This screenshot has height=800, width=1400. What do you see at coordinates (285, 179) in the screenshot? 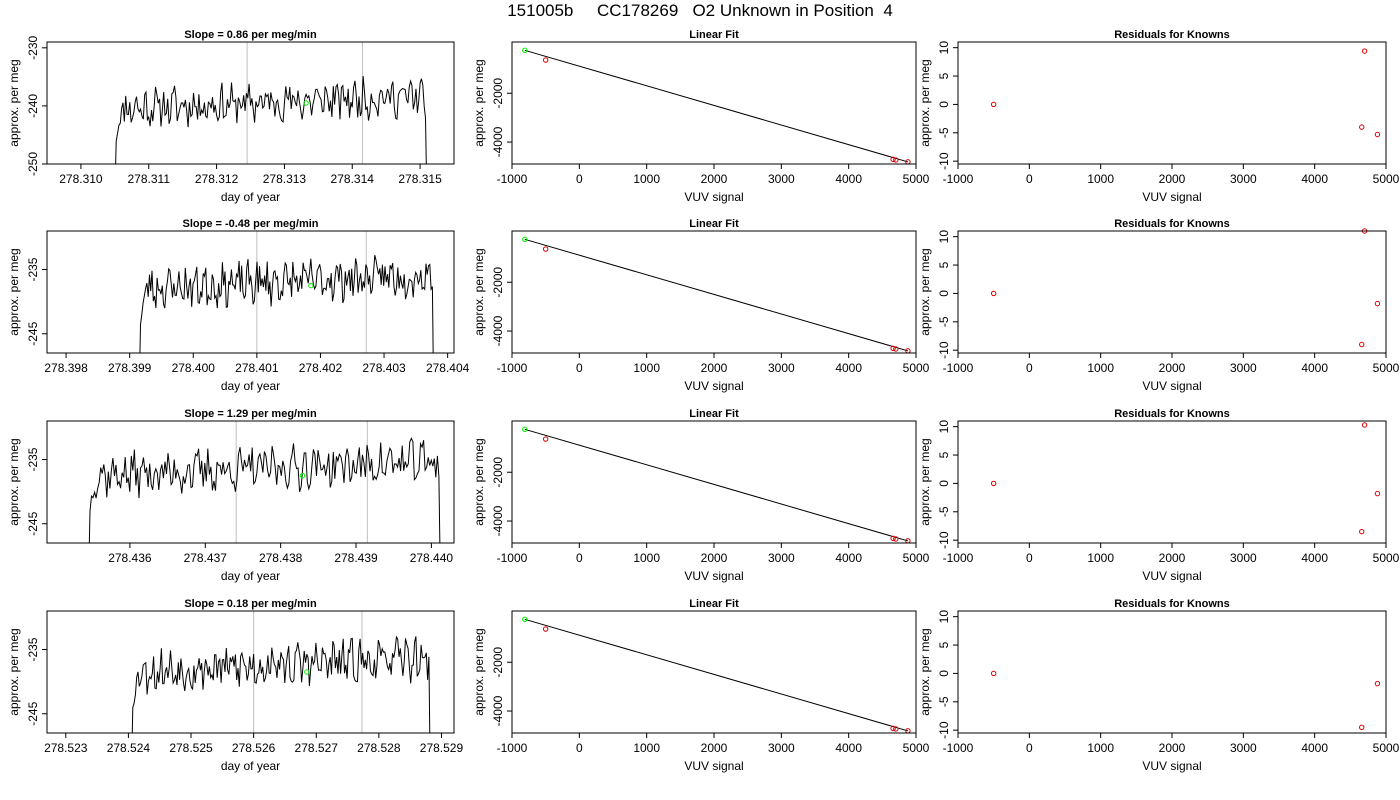
I see `x-tick-label: 278.313` at bounding box center [285, 179].